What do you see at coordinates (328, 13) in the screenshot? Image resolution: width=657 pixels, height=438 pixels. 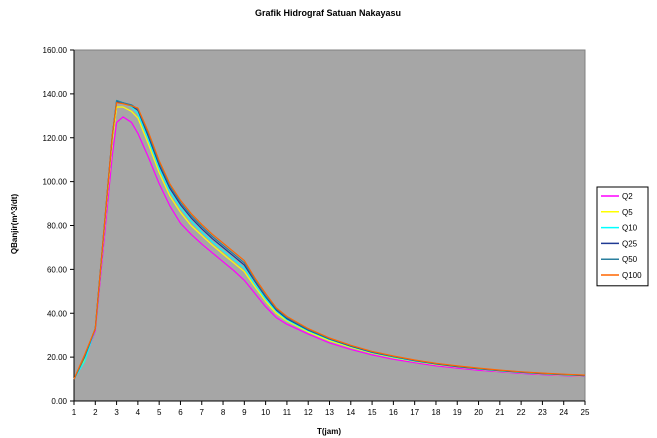 I see `chart-title: Grafik Hidrograf Satuan Nakayasu` at bounding box center [328, 13].